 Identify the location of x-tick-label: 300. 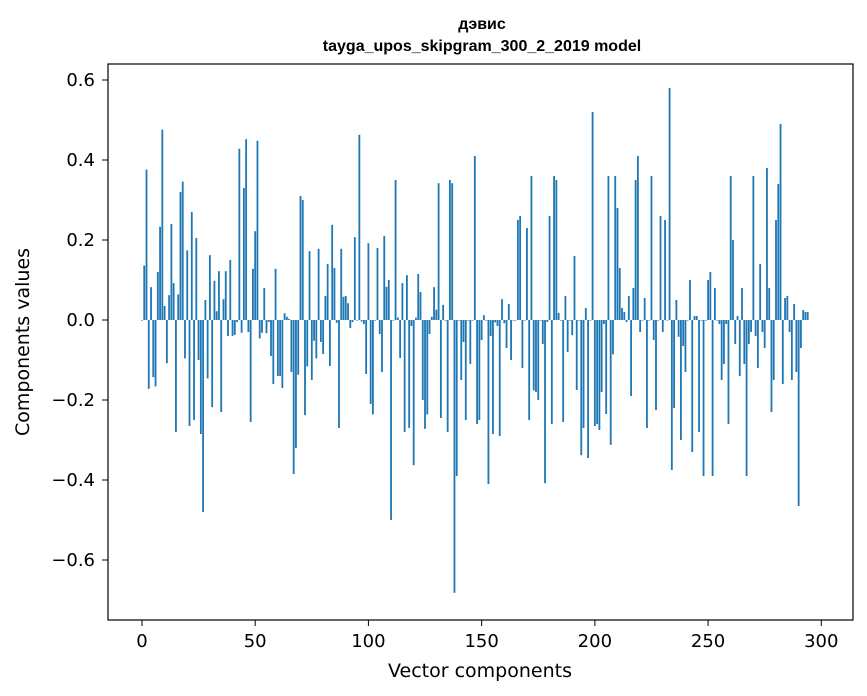
(821, 641).